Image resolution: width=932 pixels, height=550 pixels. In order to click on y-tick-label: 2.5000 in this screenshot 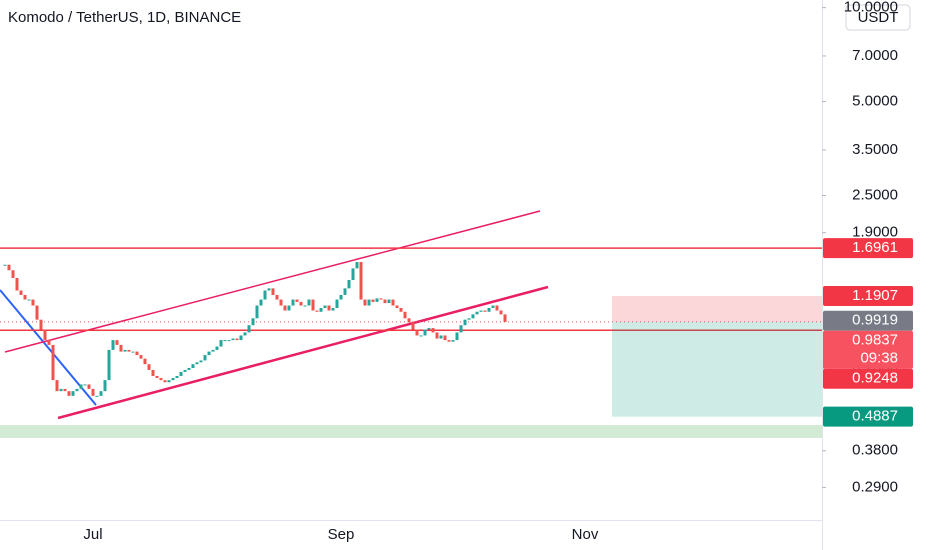, I will do `click(875, 194)`.